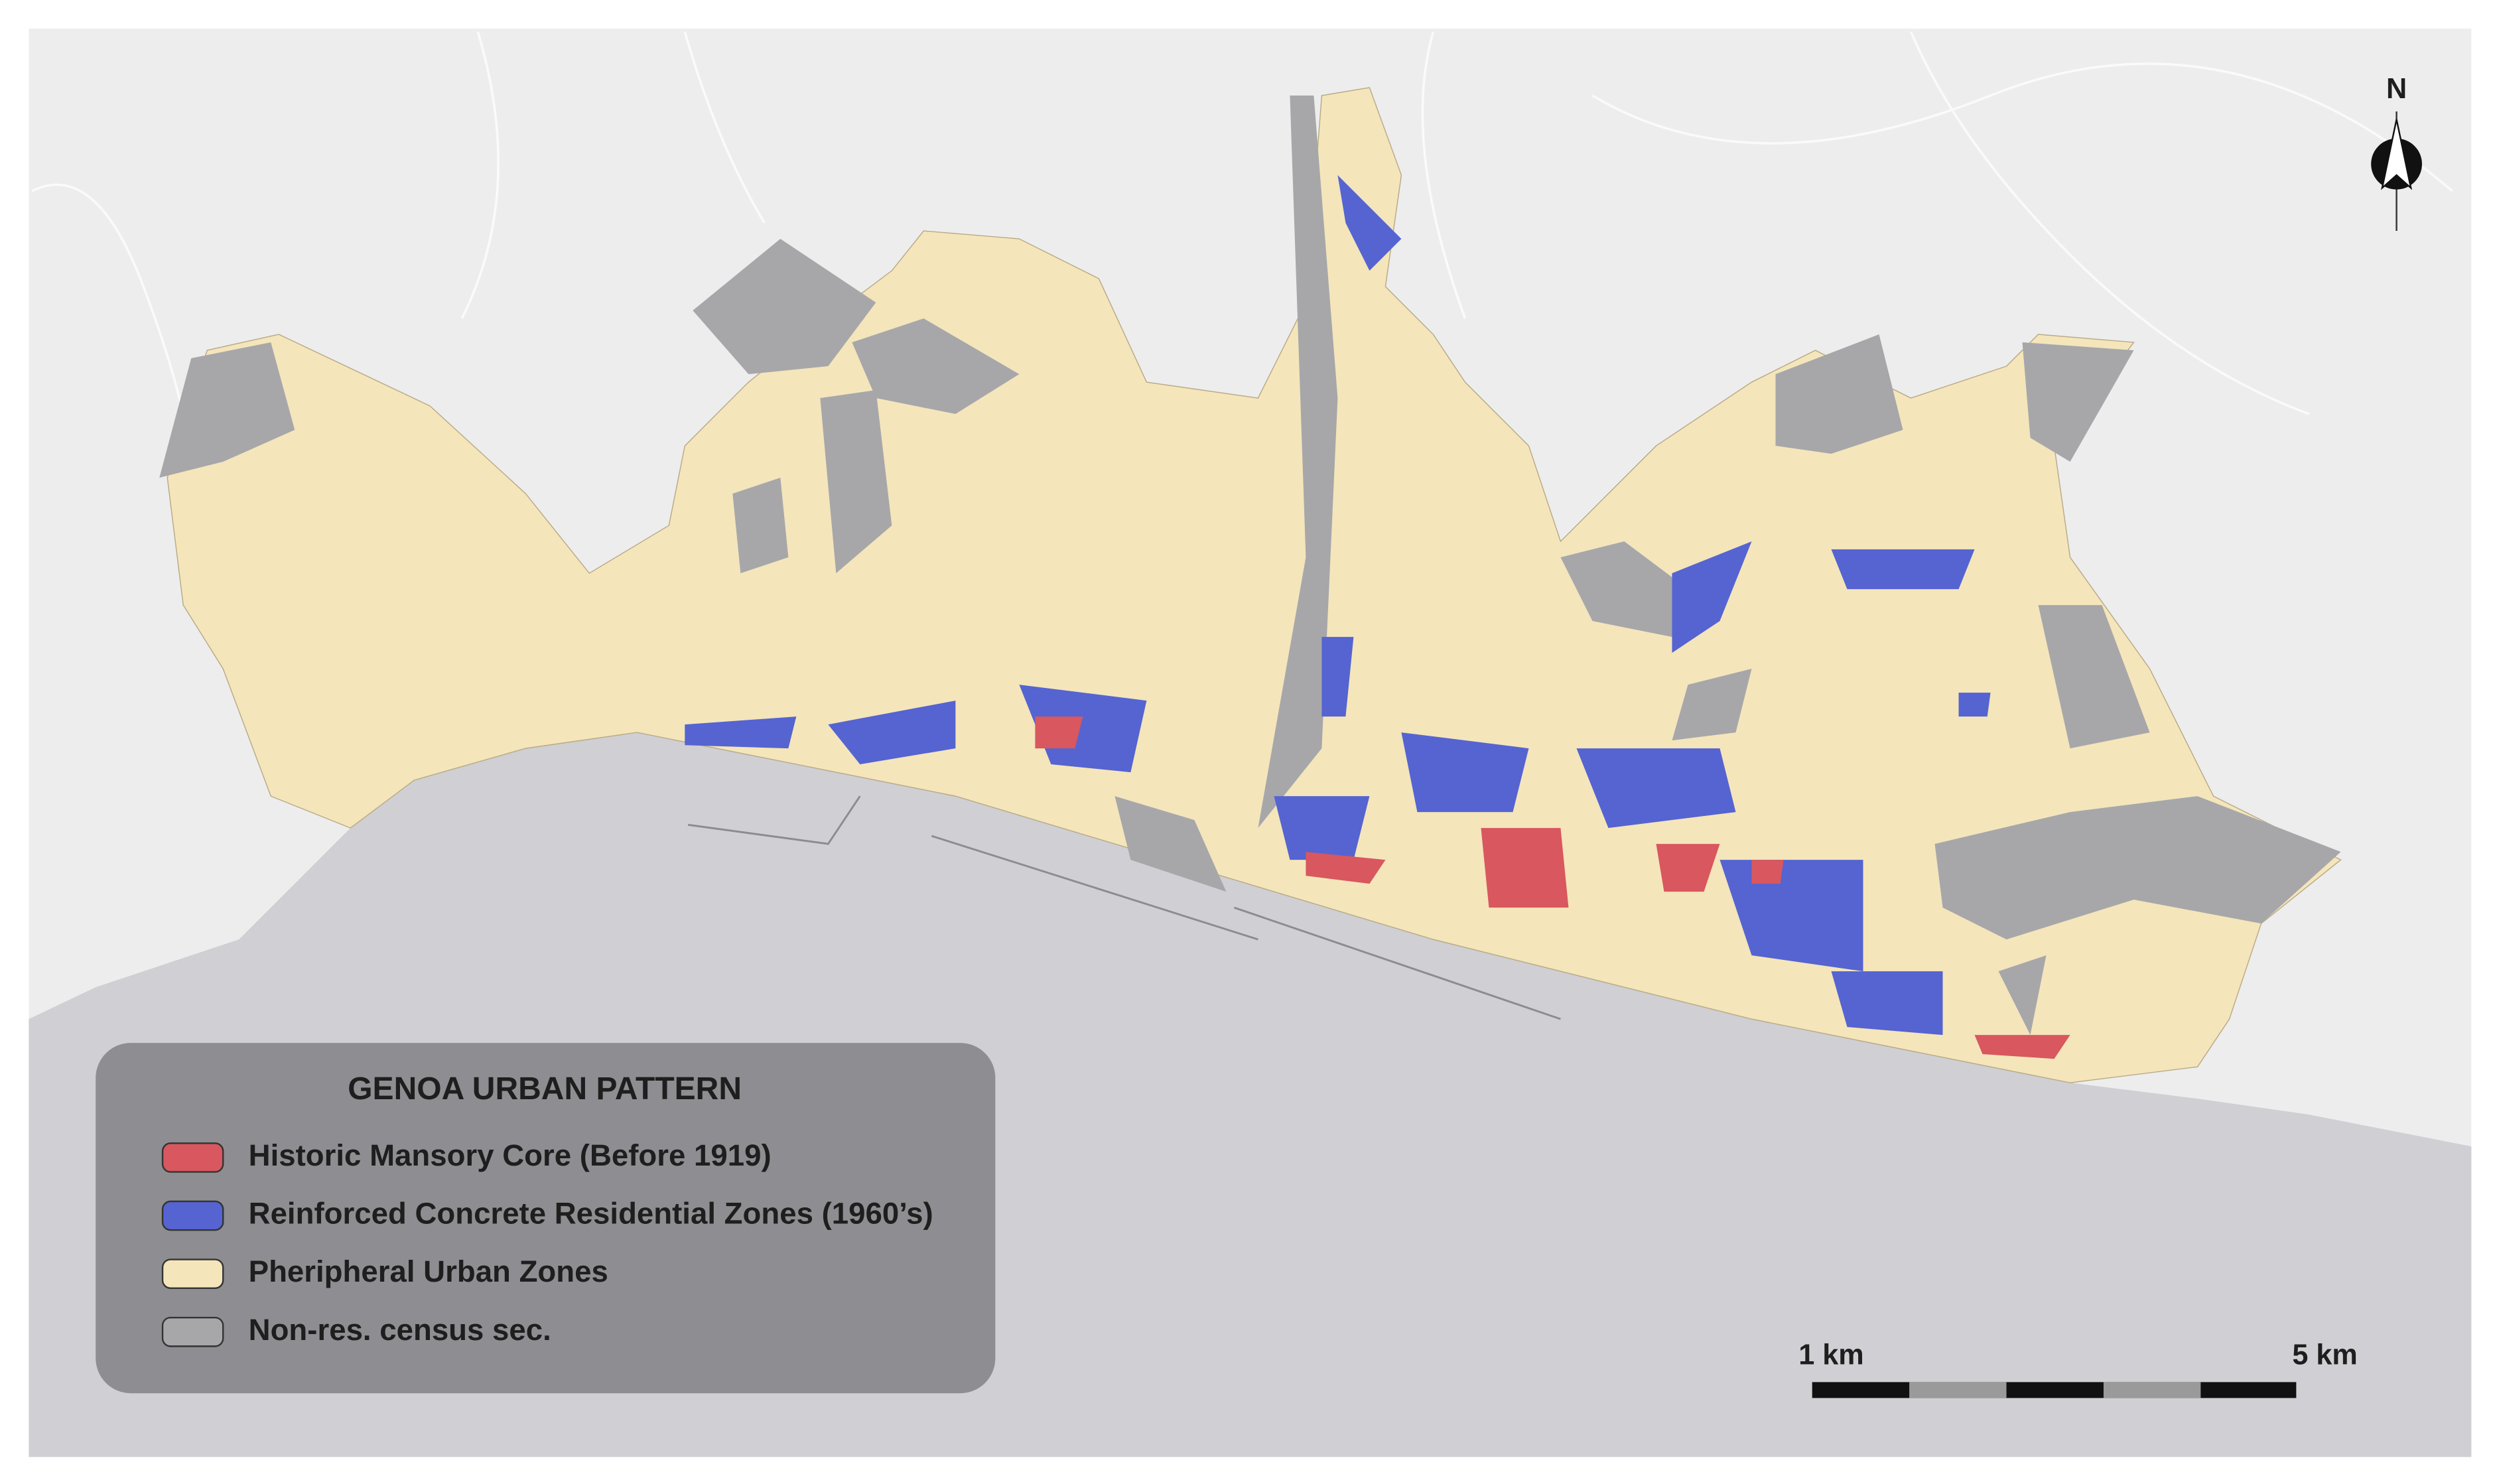 This screenshot has height=1484, width=2497. I want to click on legend-box, so click(546, 1218).